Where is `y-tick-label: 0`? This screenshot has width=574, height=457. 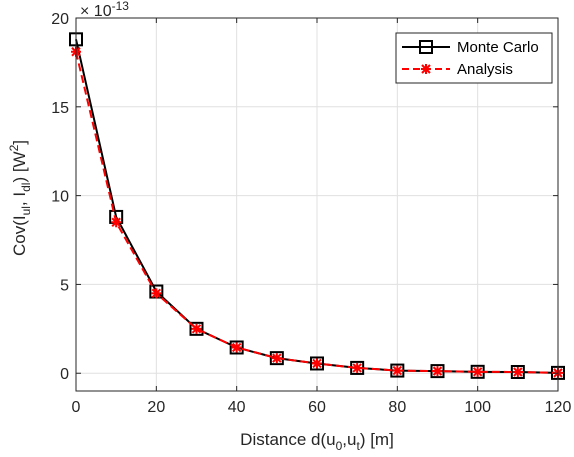
y-tick-label: 0 is located at coordinates (64, 374).